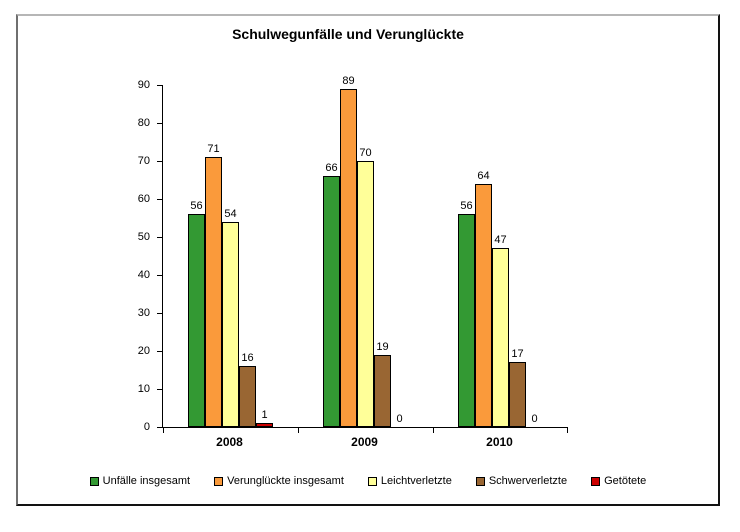  I want to click on y-tick-label: 80, so click(143, 123).